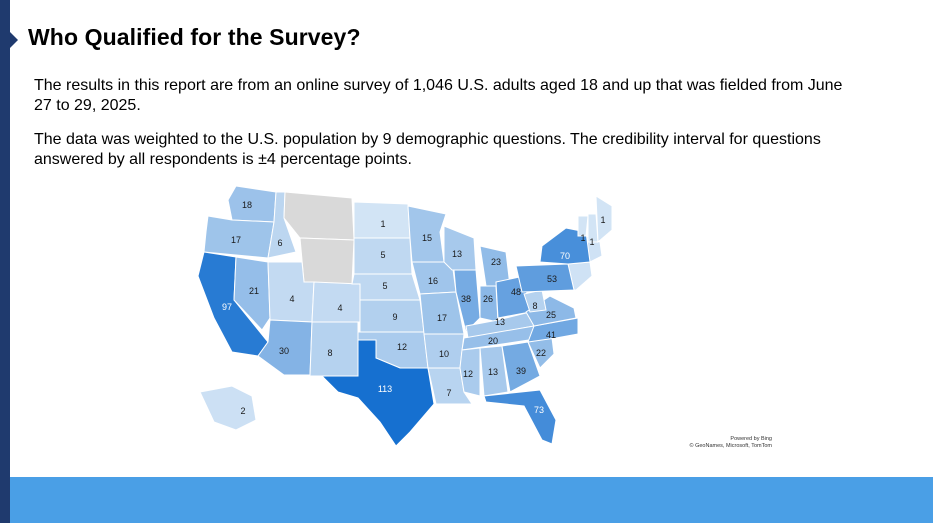 The height and width of the screenshot is (523, 933). Describe the element at coordinates (591, 242) in the screenshot. I see `state-value-label-nh: 1` at that location.